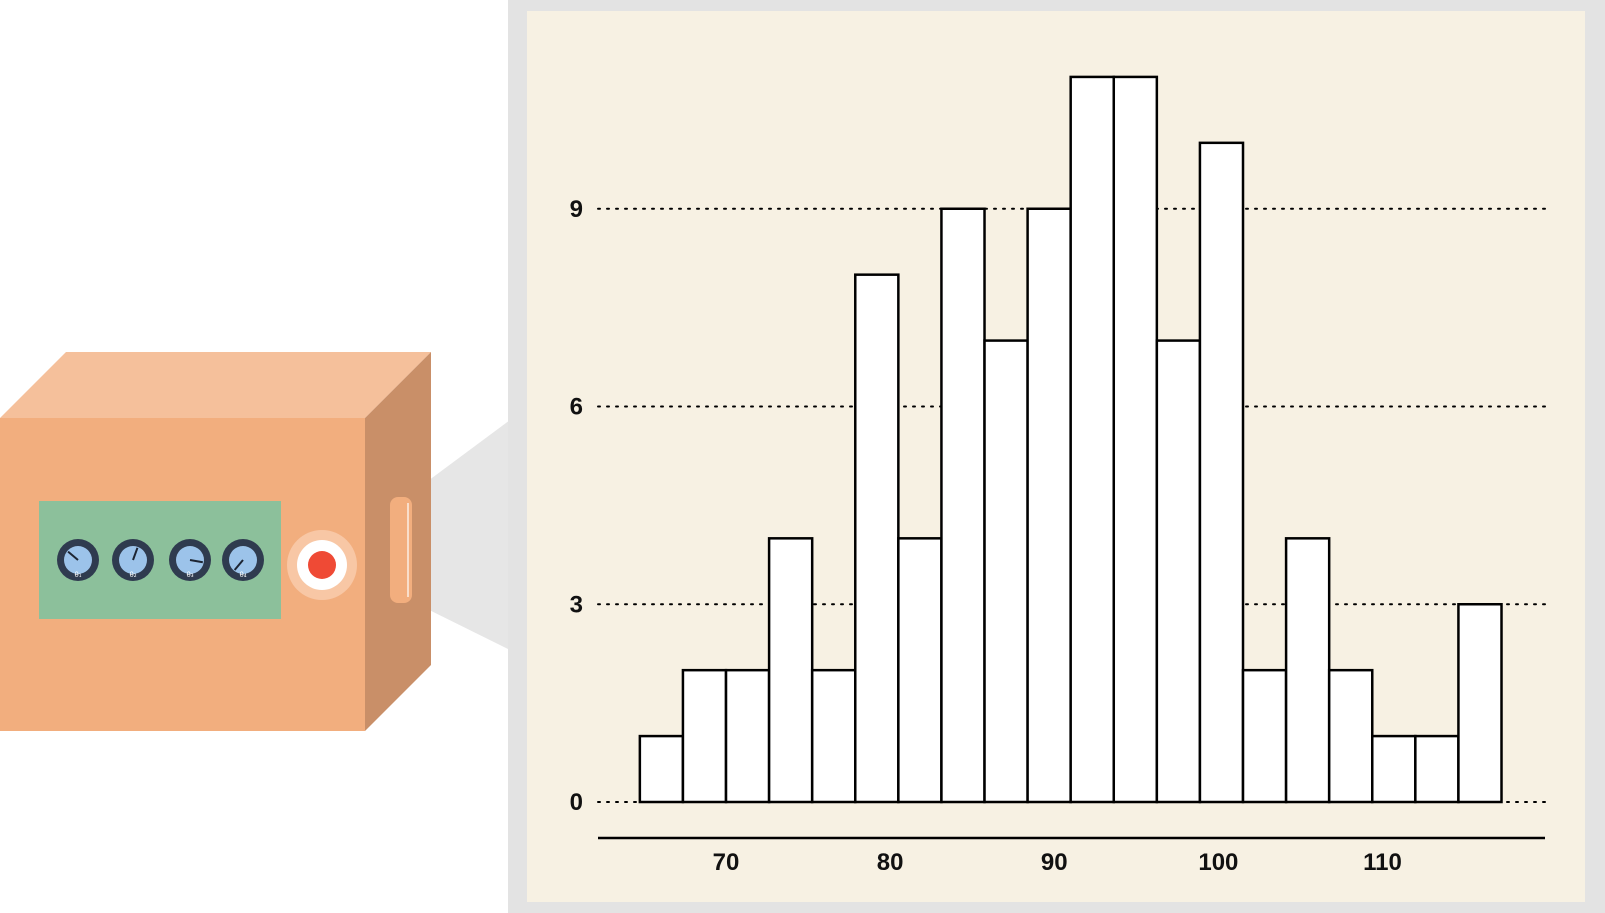 The height and width of the screenshot is (913, 1605). Describe the element at coordinates (135, 554) in the screenshot. I see `knob-2-pointer` at that location.